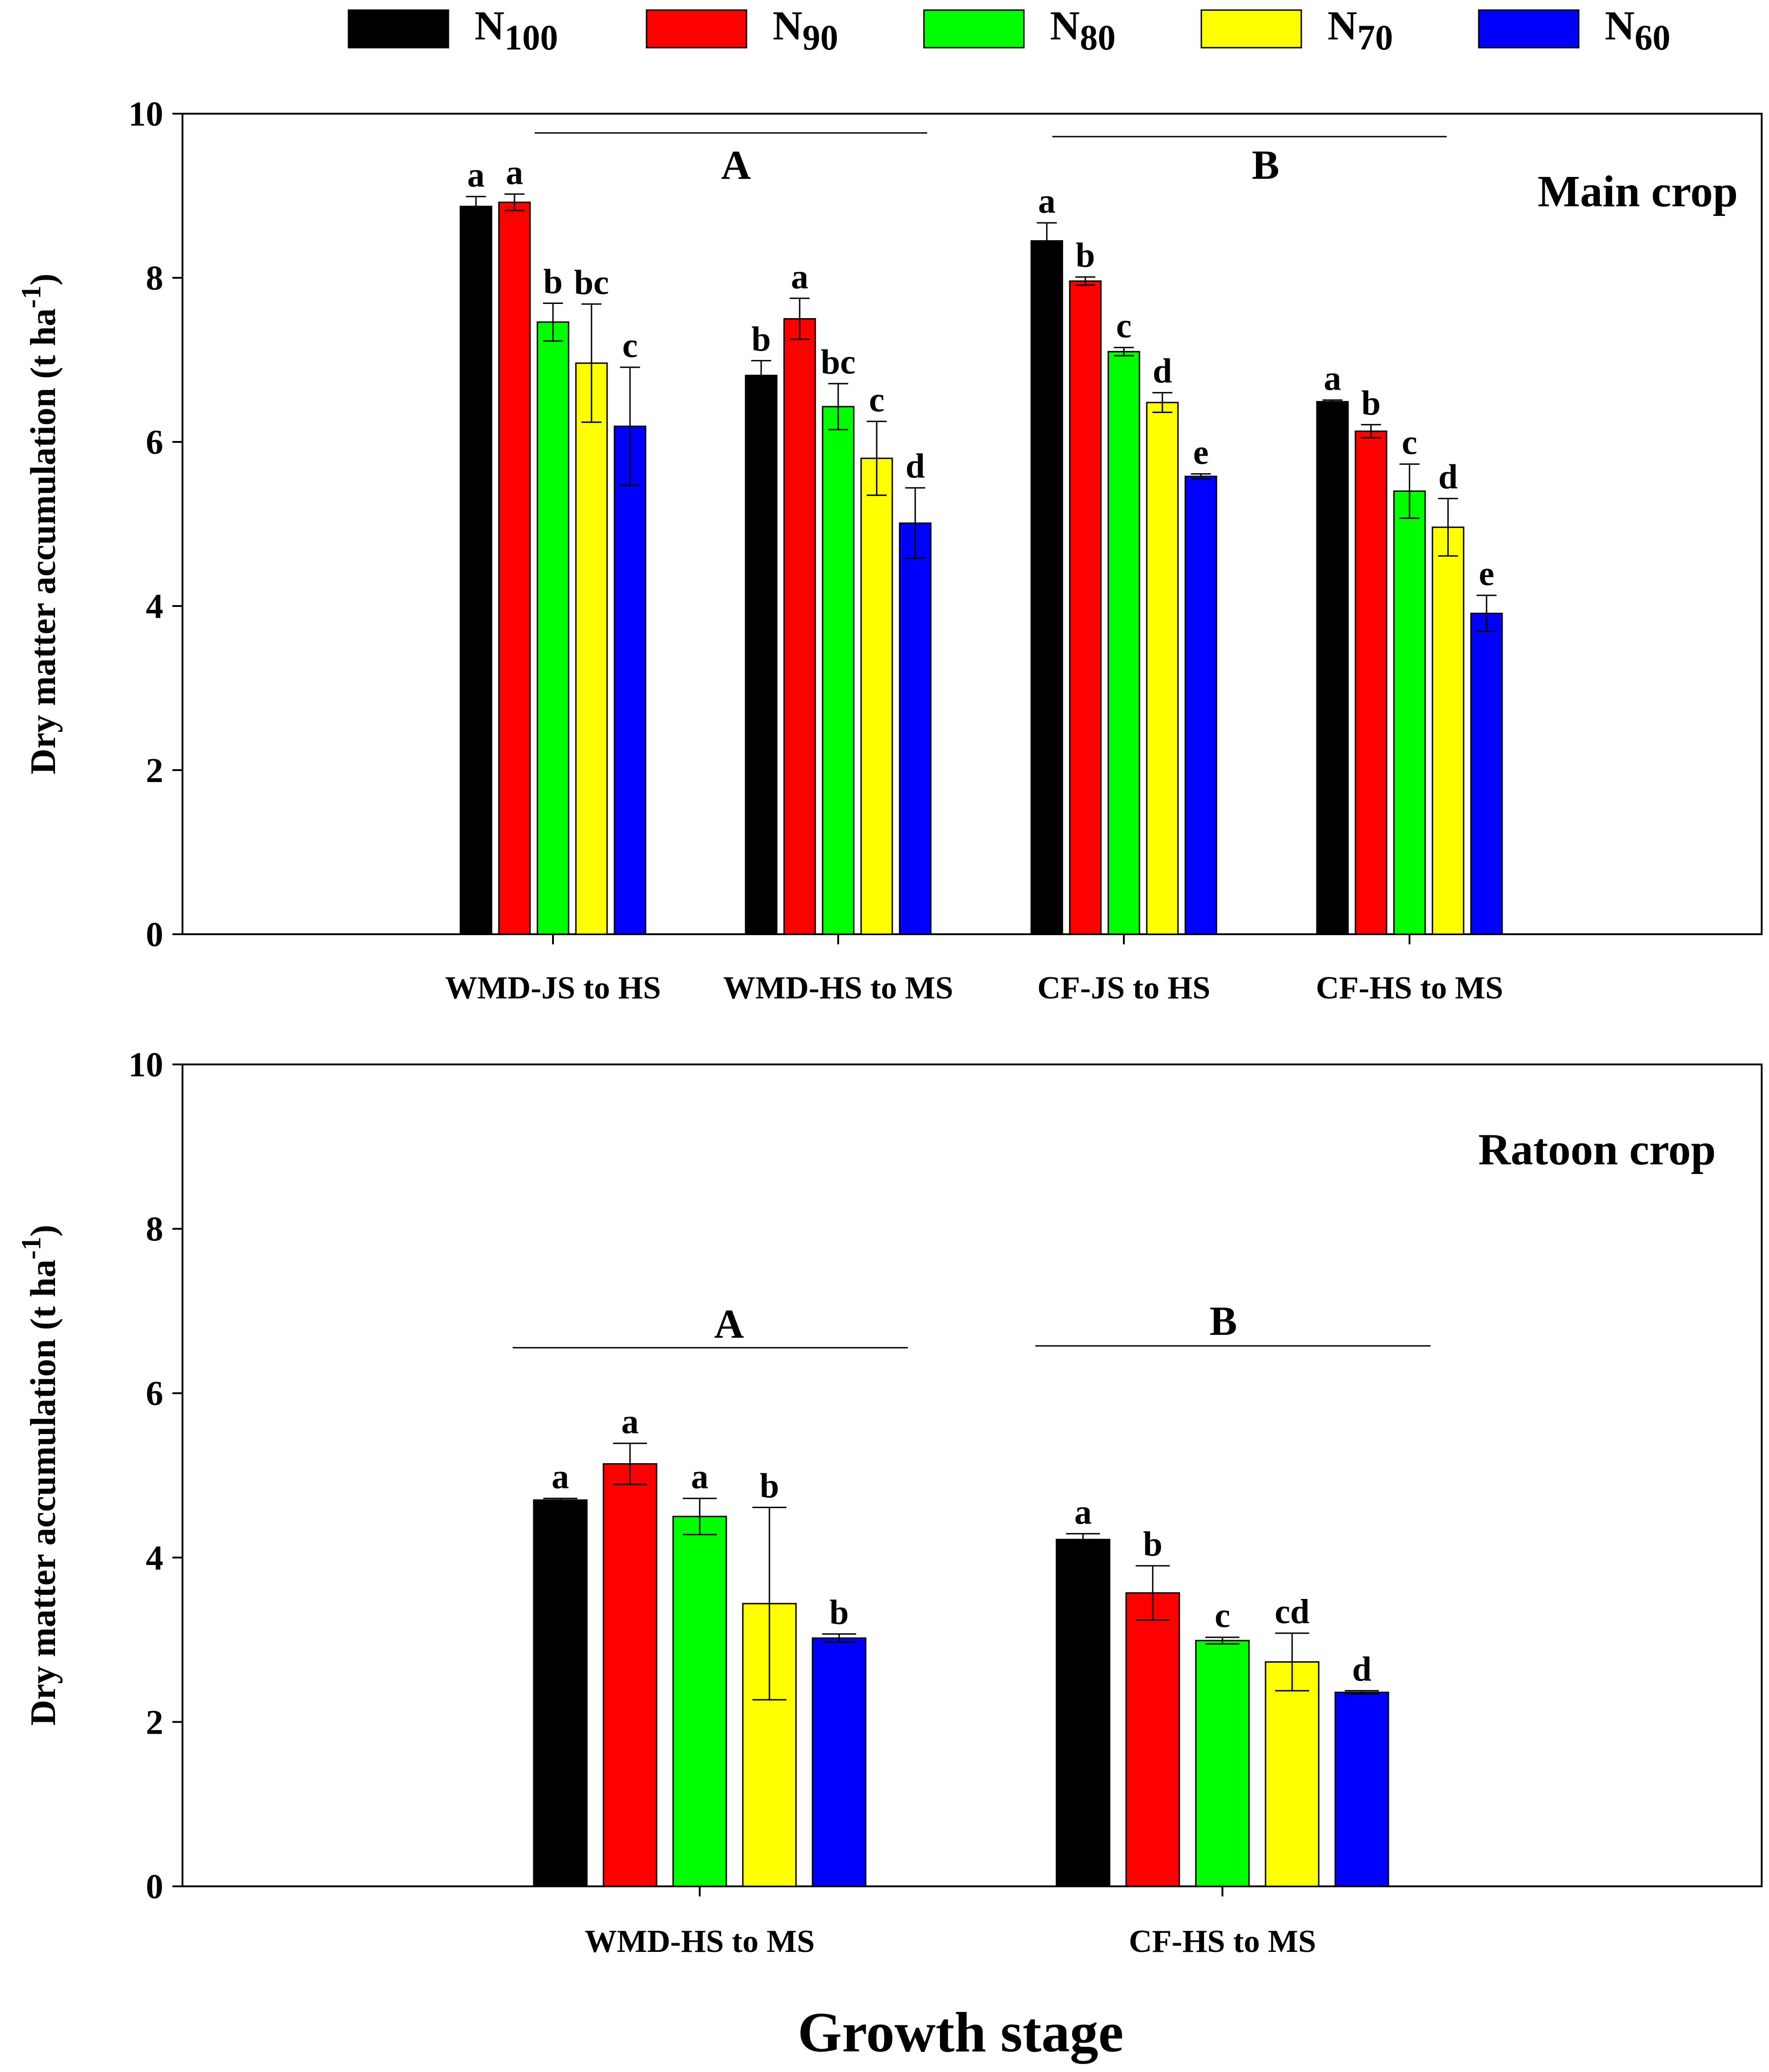  I want to click on ratoon-group-label-A: A, so click(729, 1324).